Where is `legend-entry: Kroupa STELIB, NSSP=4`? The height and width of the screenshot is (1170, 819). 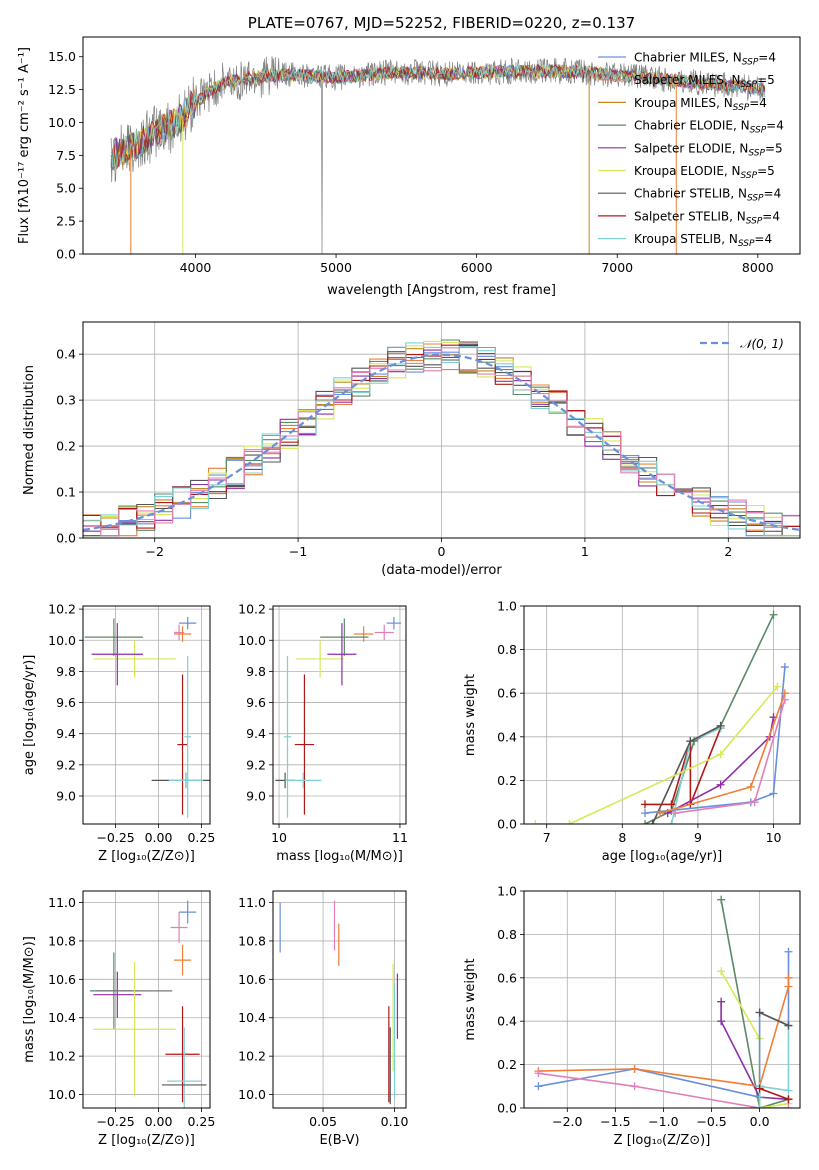
legend-entry: Kroupa STELIB, NSSP=4 is located at coordinates (703, 240).